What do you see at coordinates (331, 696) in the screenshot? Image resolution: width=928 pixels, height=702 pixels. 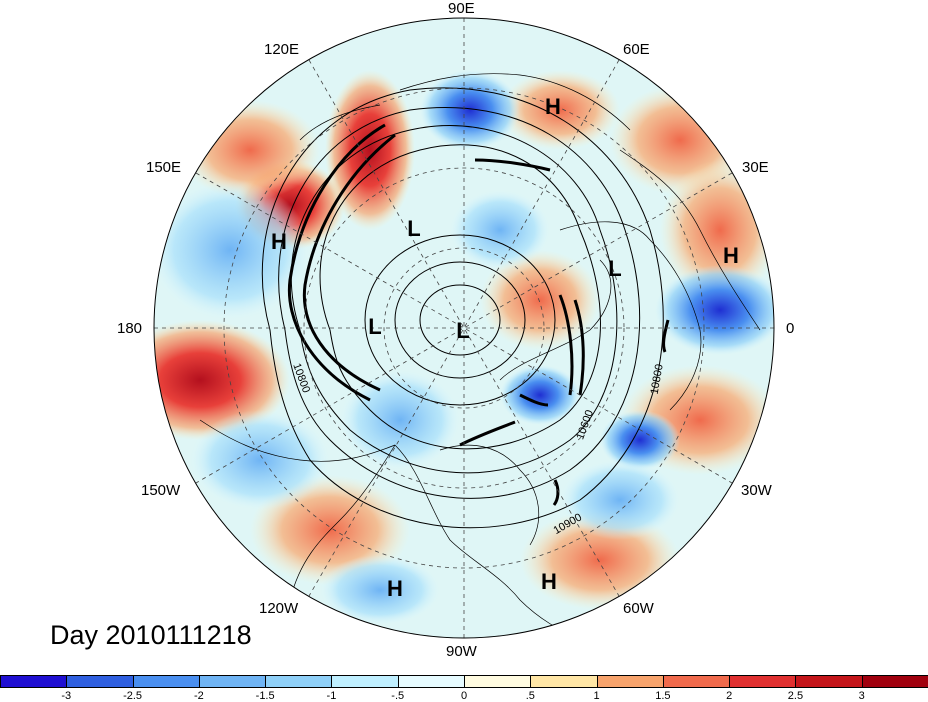 I see `colorbar-tick-label: -1` at bounding box center [331, 696].